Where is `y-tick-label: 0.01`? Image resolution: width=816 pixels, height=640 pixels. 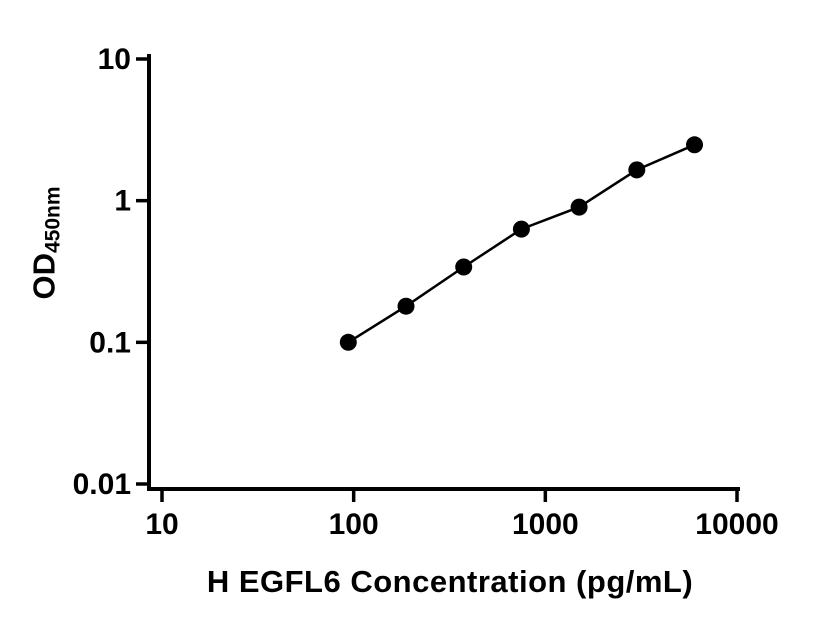
y-tick-label: 0.01 is located at coordinates (102, 484).